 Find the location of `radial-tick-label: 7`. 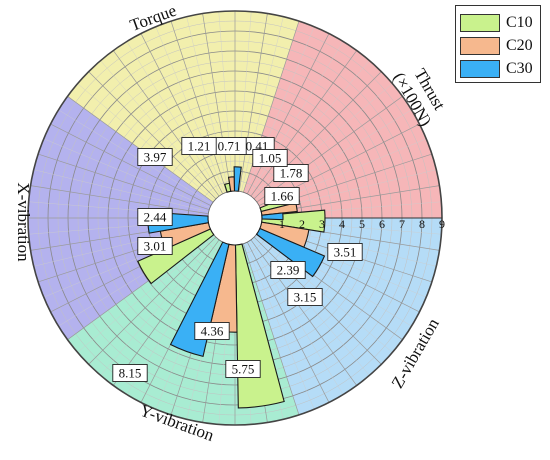

radial-tick-label: 7 is located at coordinates (402, 224).